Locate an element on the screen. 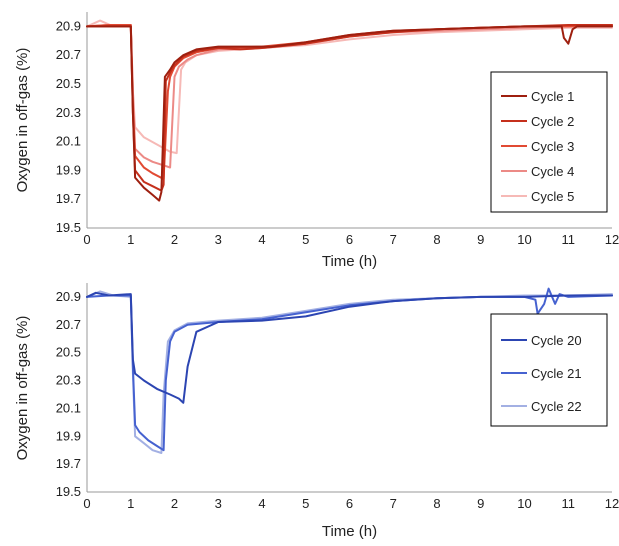 The image size is (619, 546). legend-label: Cycle 20 is located at coordinates (556, 340).